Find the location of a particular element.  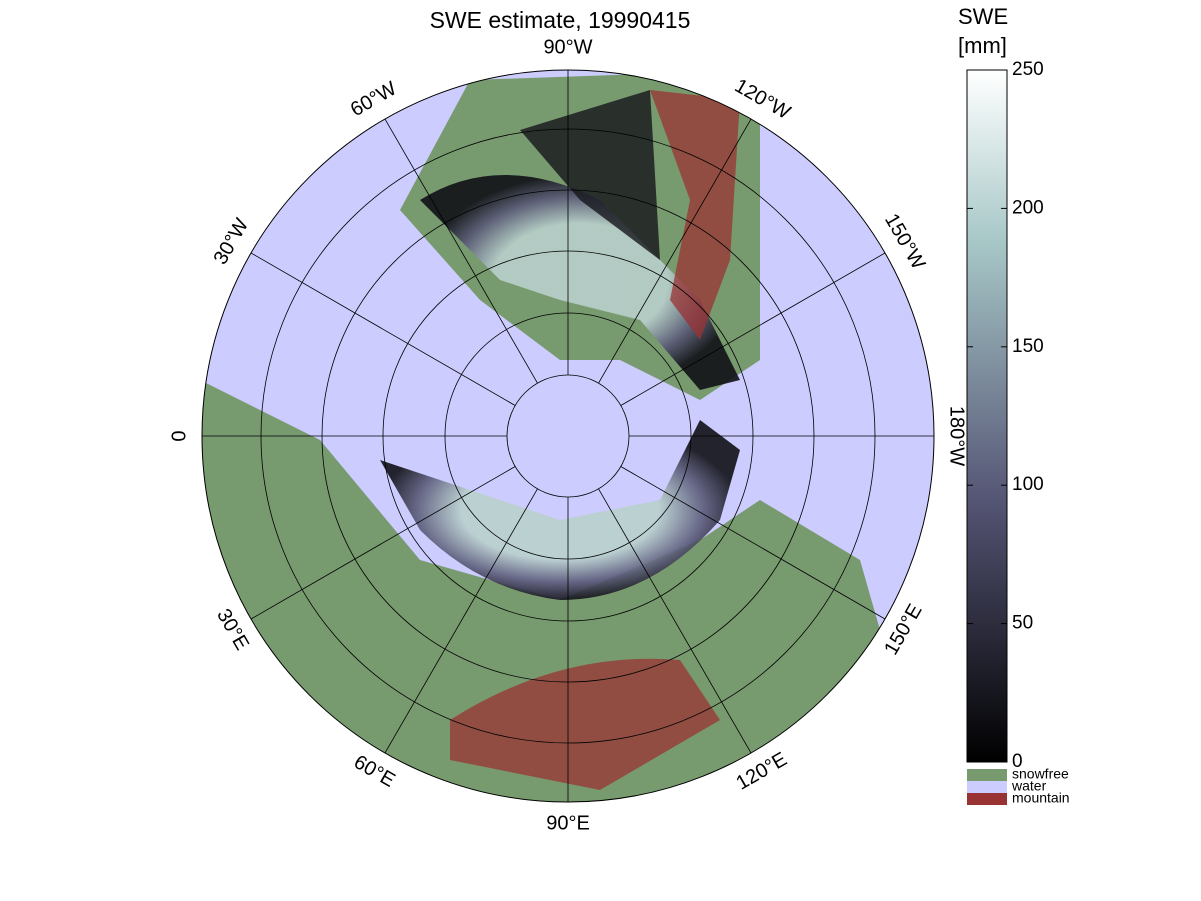

colorbar is located at coordinates (987, 416).